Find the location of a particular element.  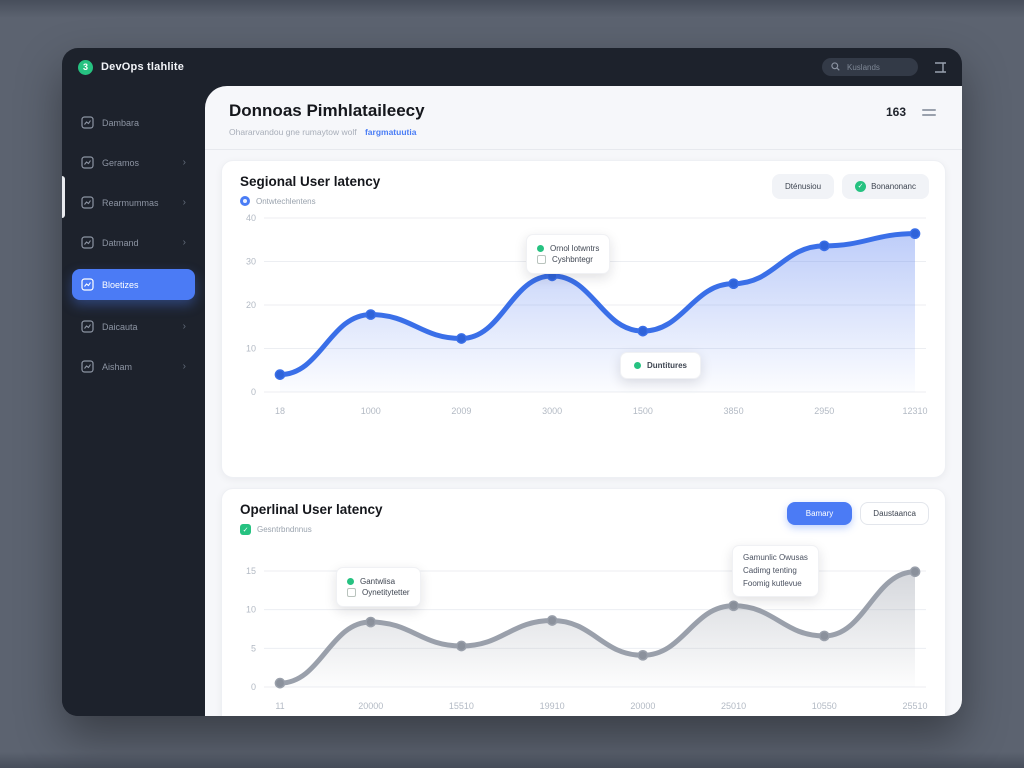

subtitle-link: fargmatuutia is located at coordinates (390, 132).